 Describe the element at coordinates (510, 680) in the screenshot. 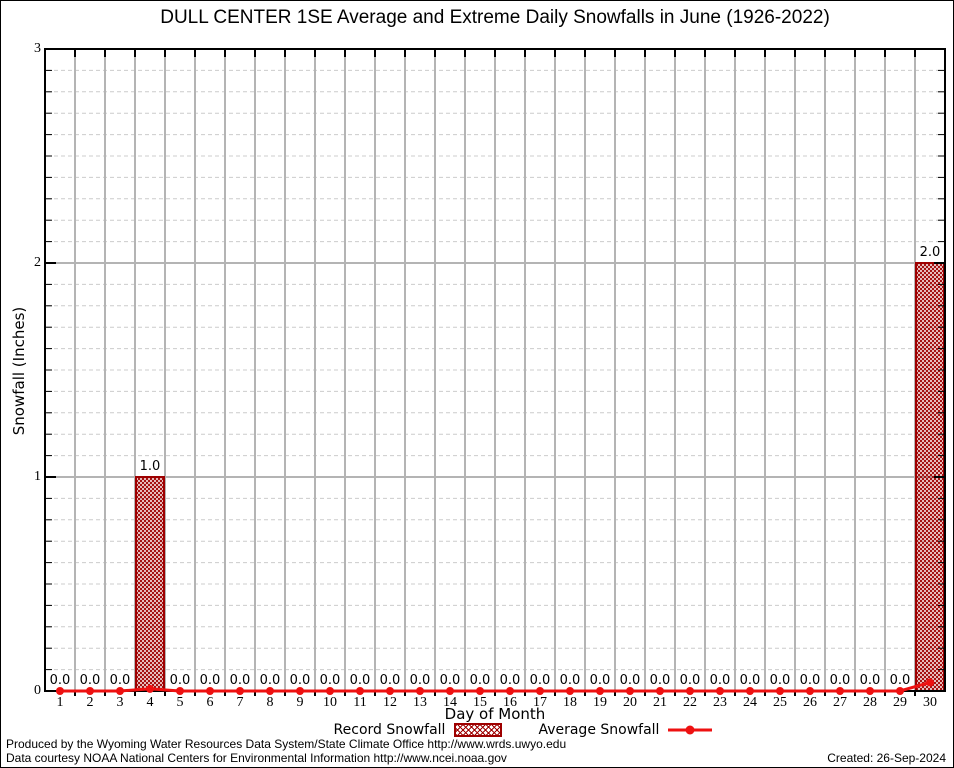

I see `record-value-label-day-16: 0.0` at that location.